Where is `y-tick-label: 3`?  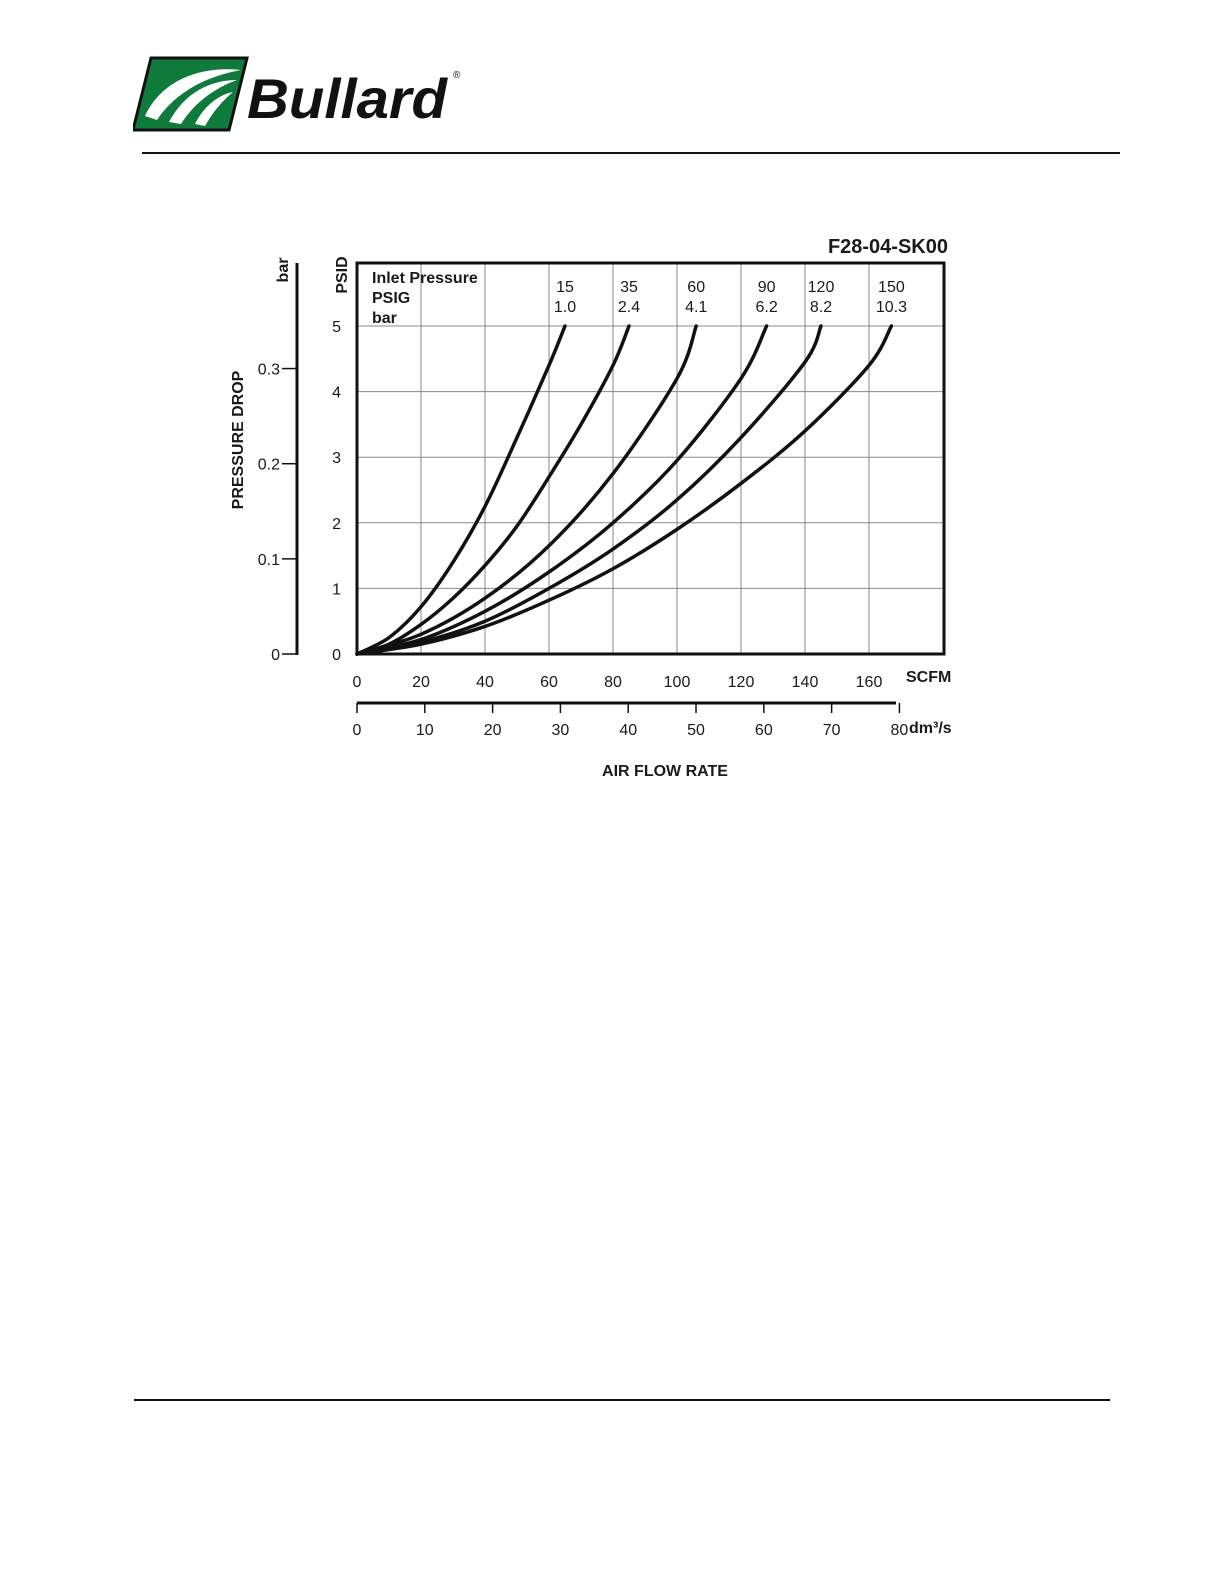
y-tick-label: 3 is located at coordinates (336, 458).